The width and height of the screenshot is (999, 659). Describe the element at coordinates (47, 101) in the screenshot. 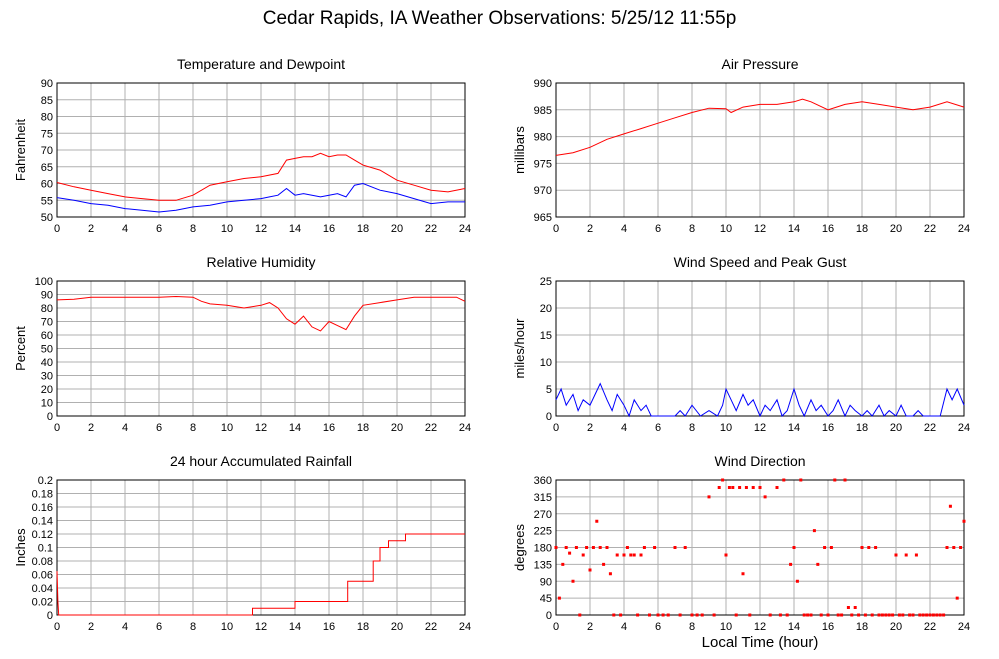

I see `y-tick-label: 85` at that location.